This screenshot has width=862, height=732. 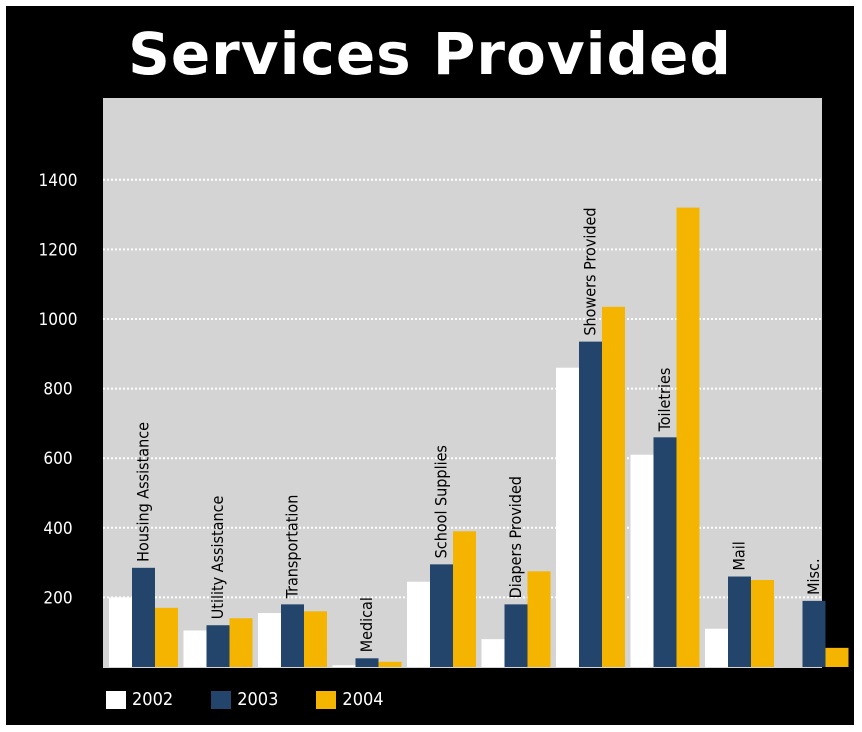 I want to click on y-tick-label: 1400, so click(x=58, y=181).